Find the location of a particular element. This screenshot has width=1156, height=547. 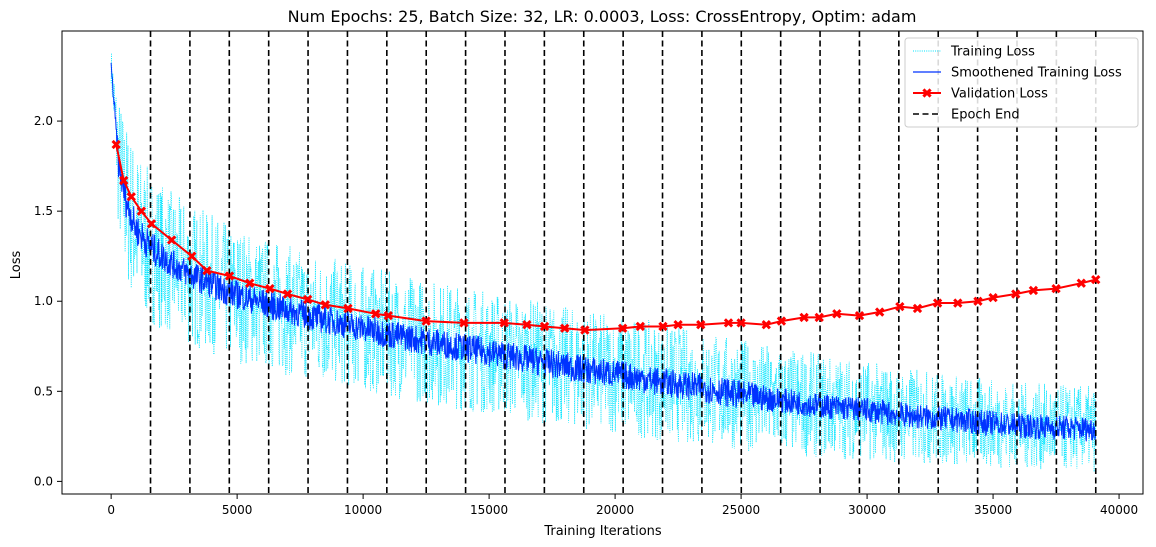

legend-box is located at coordinates (1021, 82).